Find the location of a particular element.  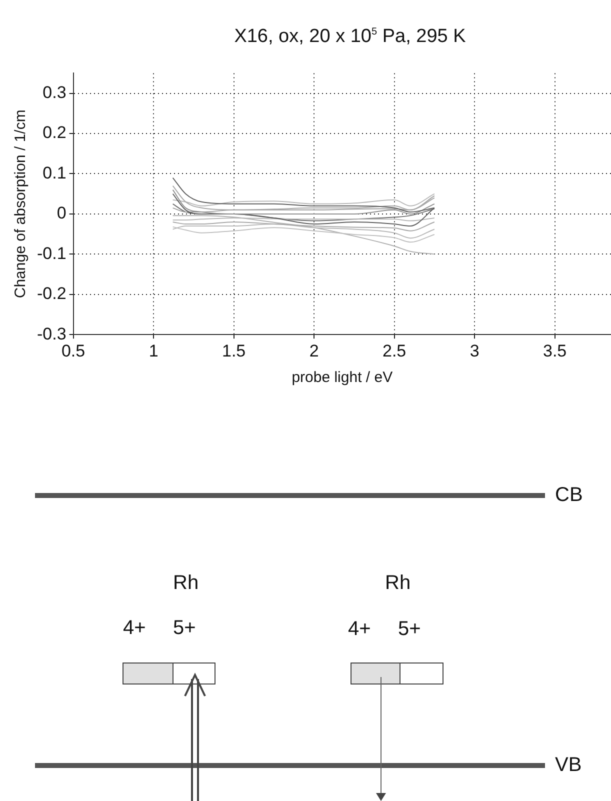

chart-title: X16, ox, 20 x 10$^{5}$ Pa, 295 K is located at coordinates (350, 37).